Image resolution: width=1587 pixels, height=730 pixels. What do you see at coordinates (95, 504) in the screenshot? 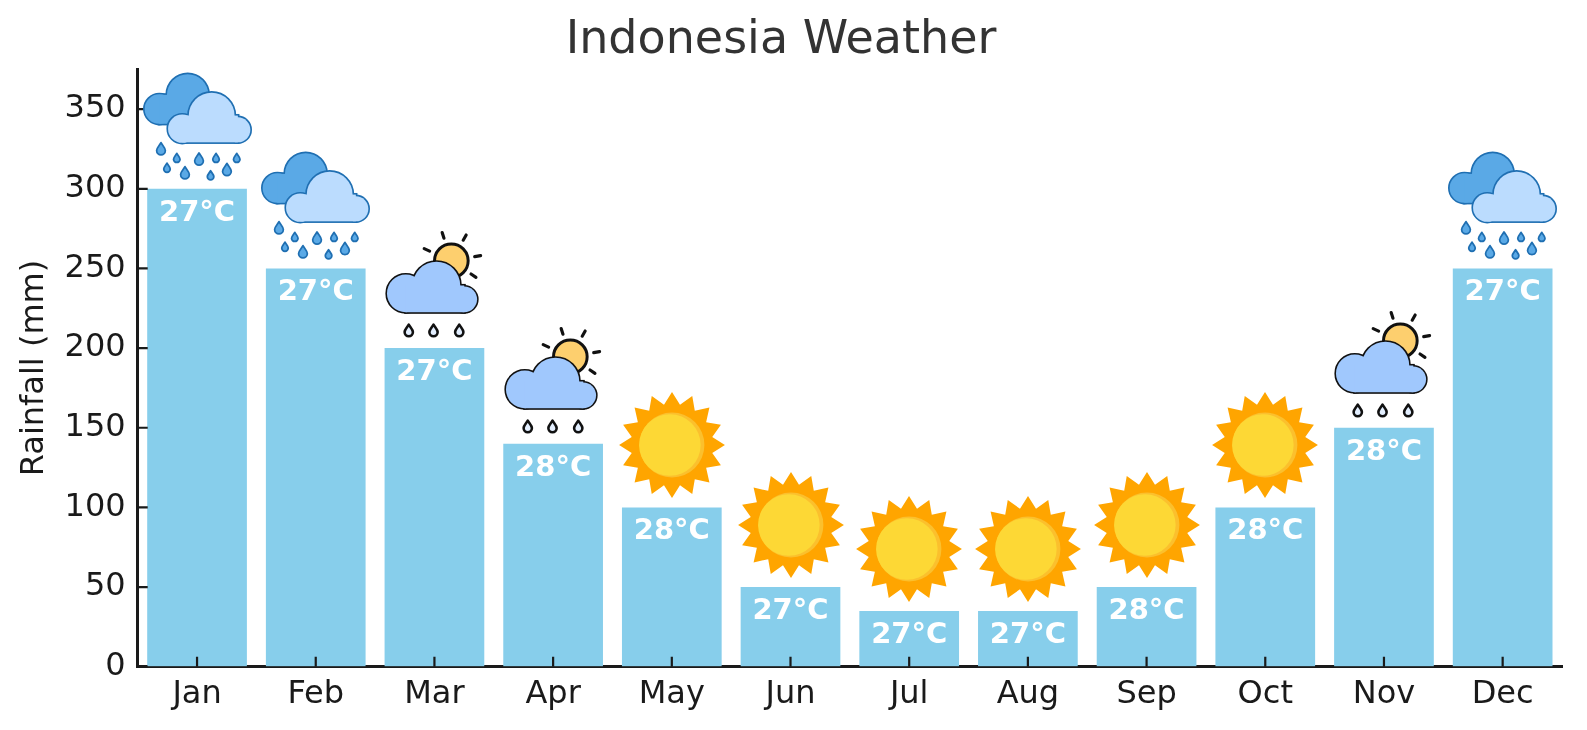
I see `y-tick-label: 100` at bounding box center [95, 504].